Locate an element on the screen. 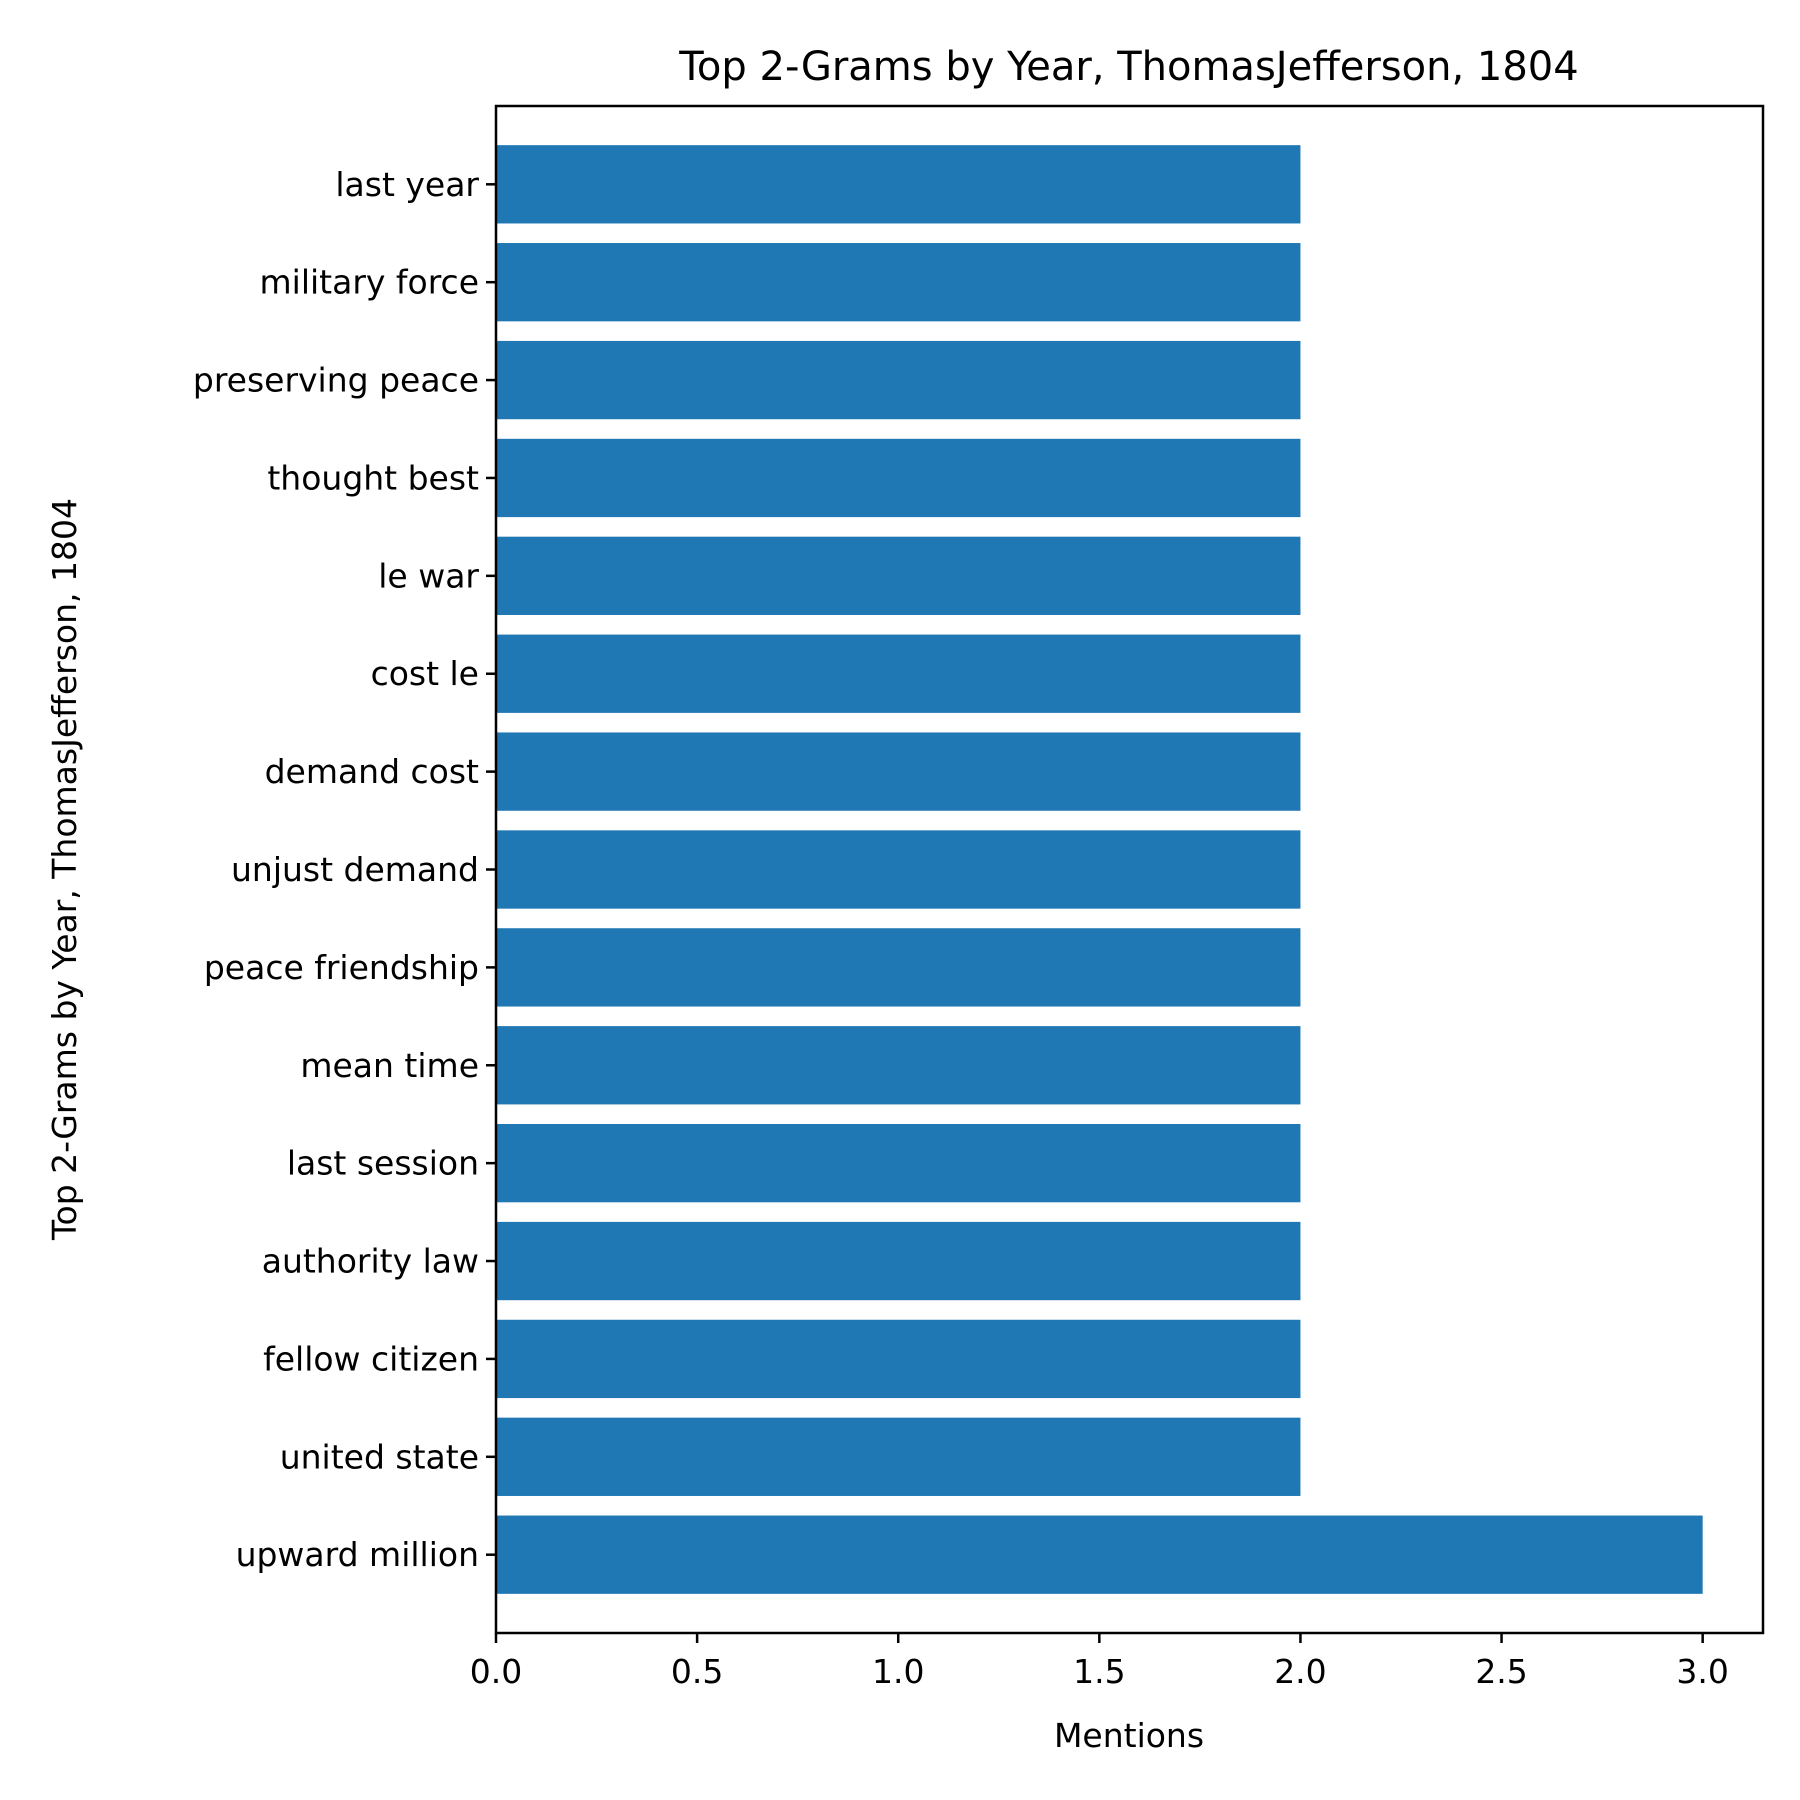 Image resolution: width=1800 pixels, height=1800 pixels. y-tick-label: military force is located at coordinates (370, 282).